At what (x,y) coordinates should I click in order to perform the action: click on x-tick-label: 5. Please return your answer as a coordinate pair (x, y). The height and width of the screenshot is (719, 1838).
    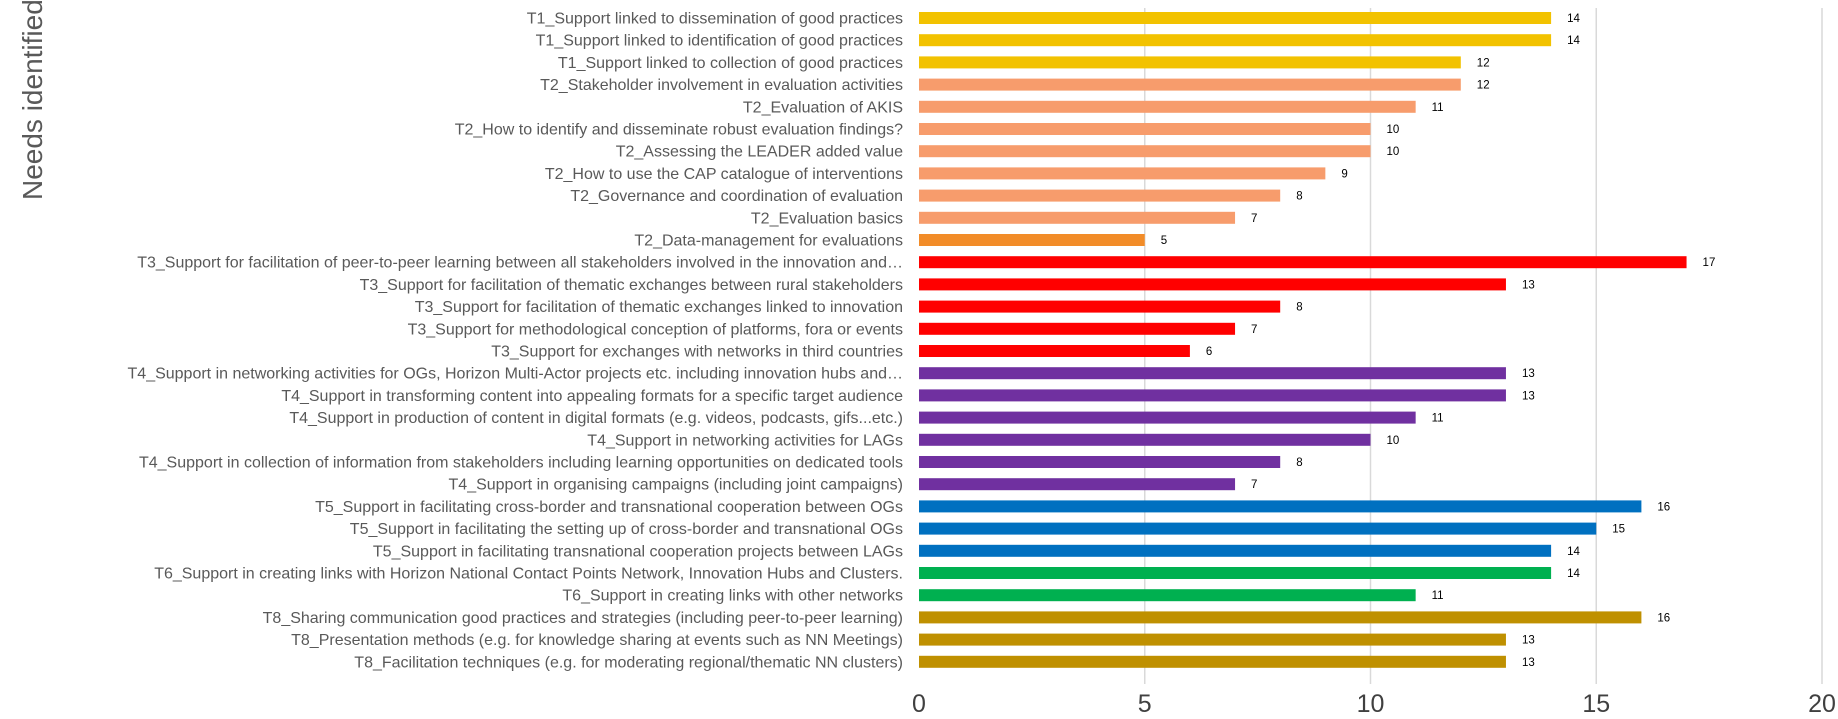
    Looking at the image, I should click on (1145, 704).